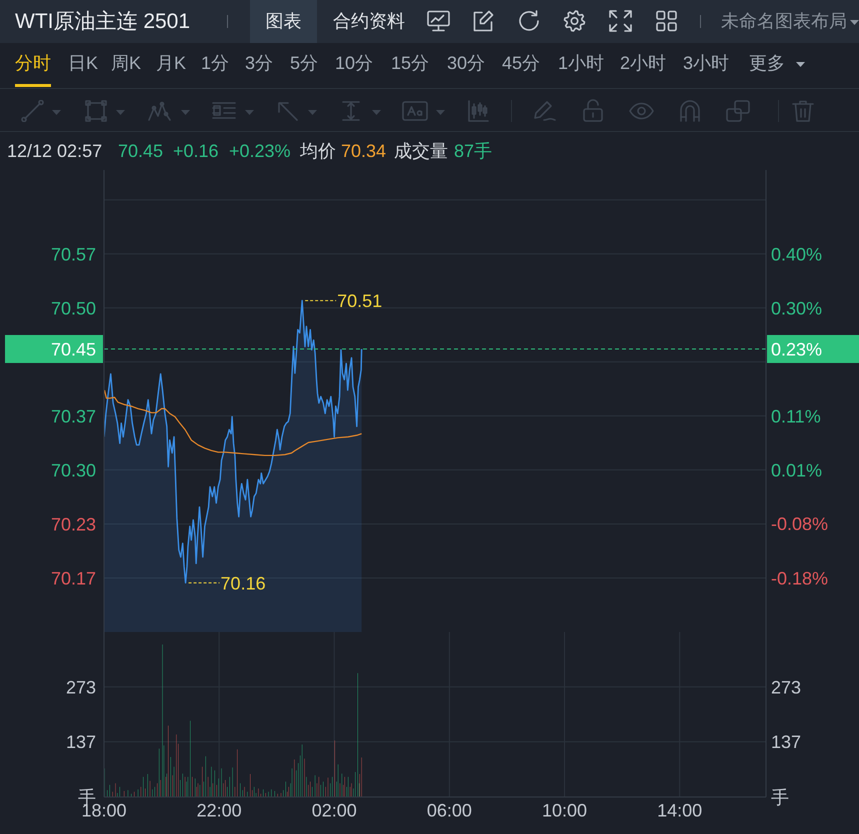 The width and height of the screenshot is (859, 834). I want to click on text: 分时, so click(33, 65).